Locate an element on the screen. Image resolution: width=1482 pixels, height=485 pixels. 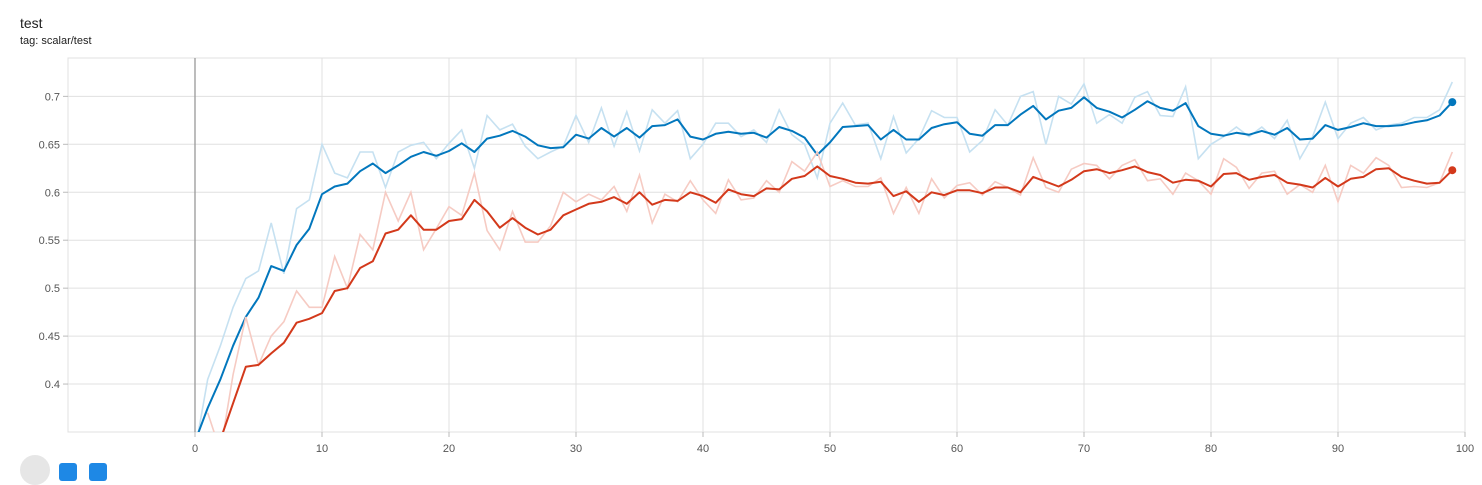
x-tick-label: 70 is located at coordinates (1084, 449).